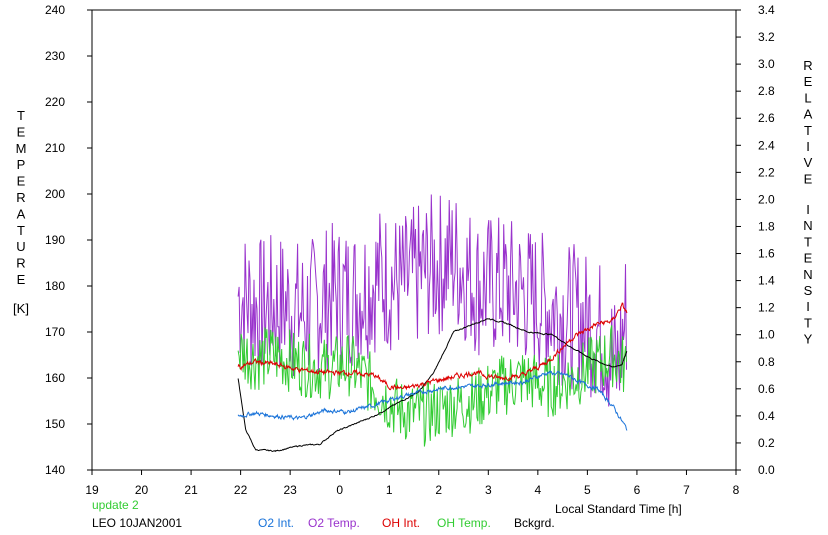  What do you see at coordinates (55, 102) in the screenshot?
I see `y-left-tick-label: 220` at bounding box center [55, 102].